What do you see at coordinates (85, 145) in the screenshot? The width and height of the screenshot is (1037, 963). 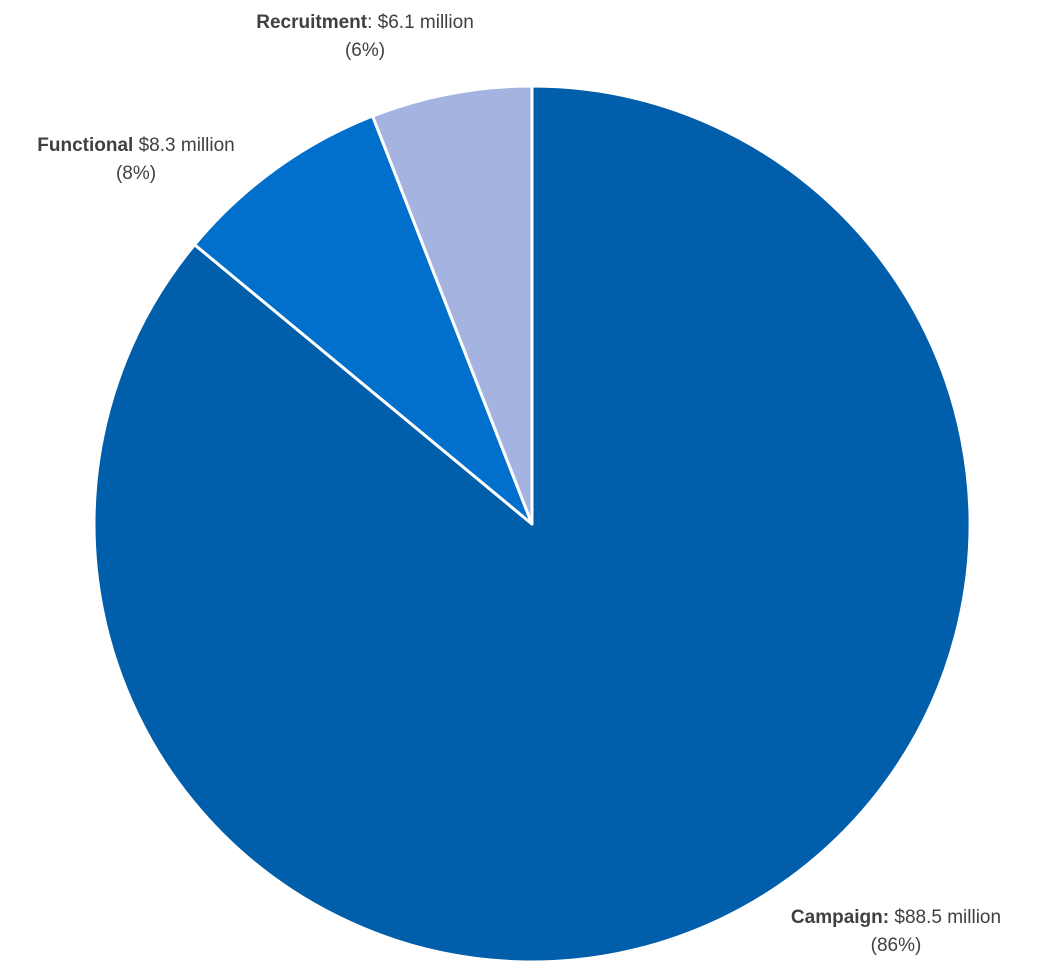 I see `label-functional-category: Functional` at bounding box center [85, 145].